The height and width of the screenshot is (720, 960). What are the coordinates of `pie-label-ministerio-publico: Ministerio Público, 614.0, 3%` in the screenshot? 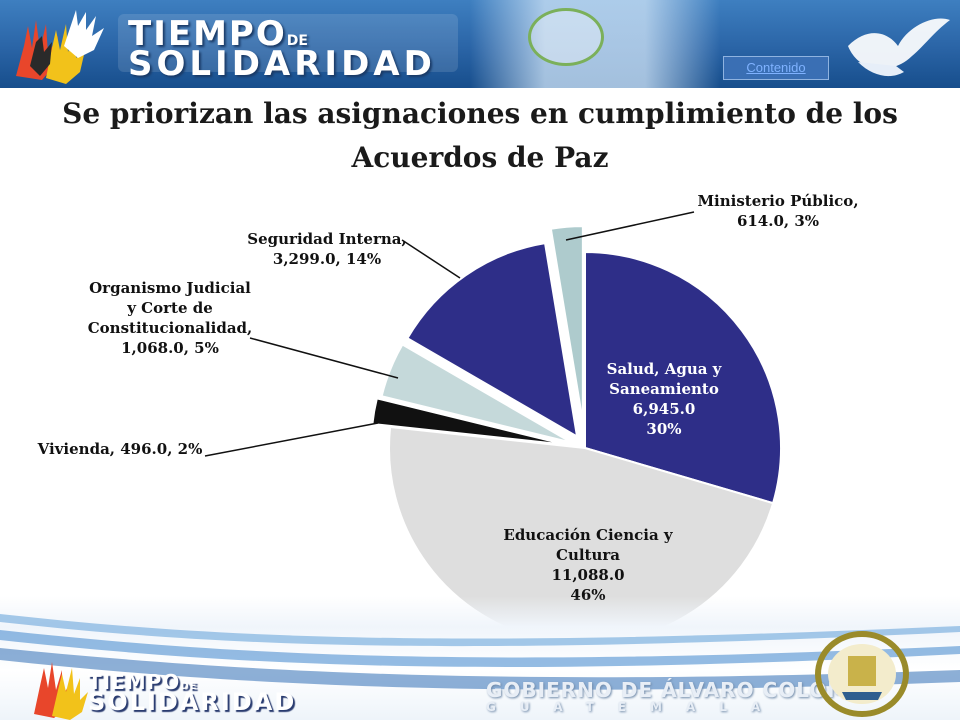 It's located at (777, 211).